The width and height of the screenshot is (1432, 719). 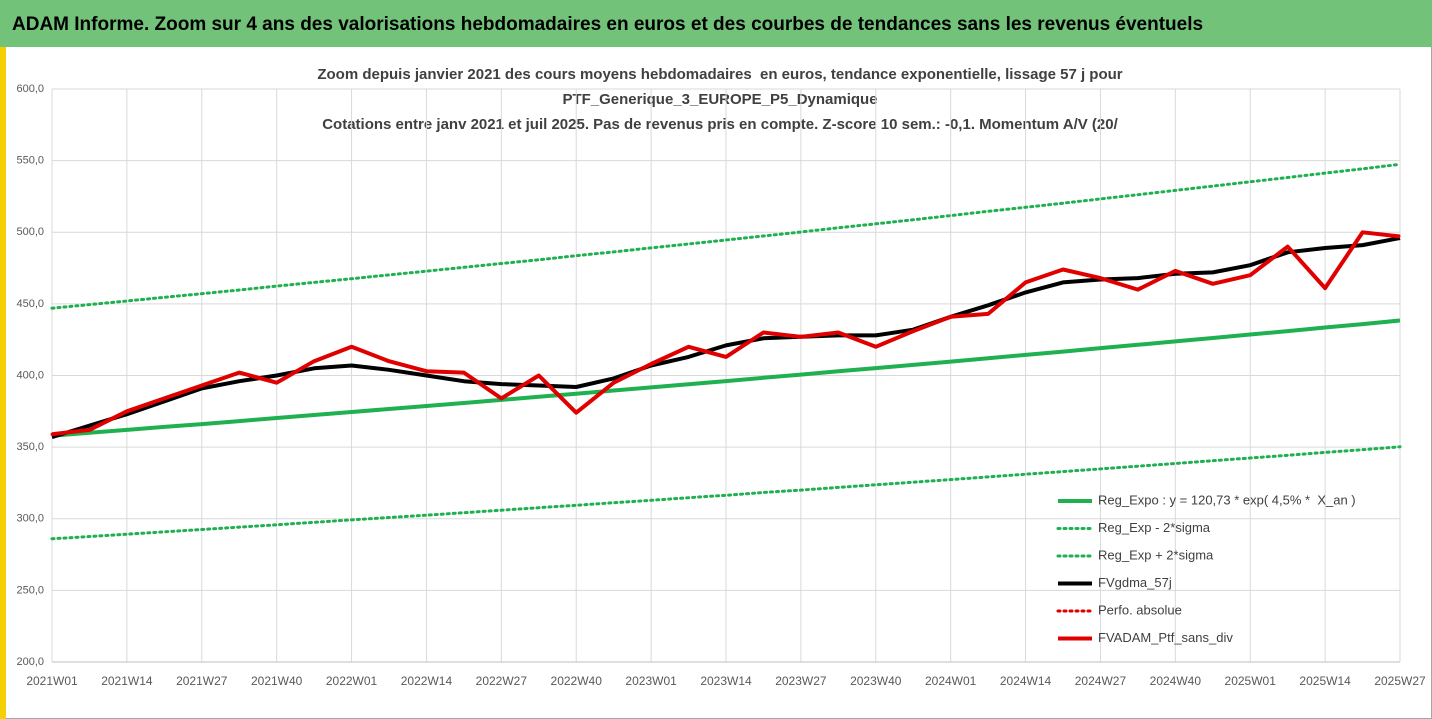 I want to click on legend-label: Reg_Exp - 2*sigma, so click(x=1154, y=527).